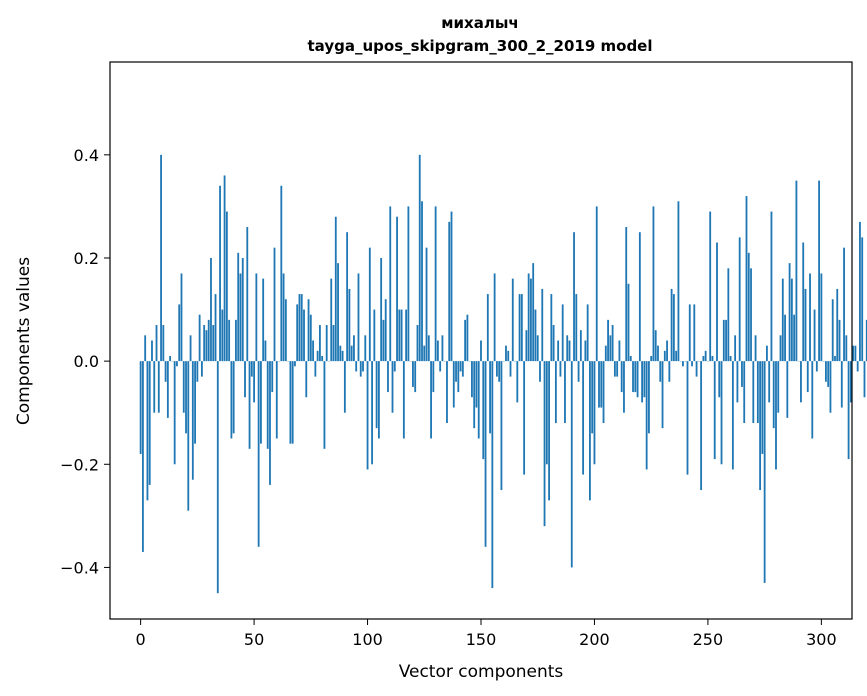 This screenshot has height=696, width=867. I want to click on x-axis: 0 50 100 150 200 250 300, so click(486, 634).